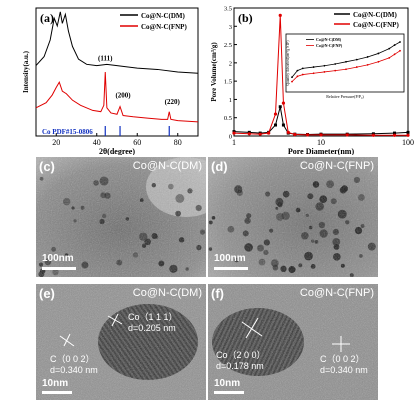  Describe the element at coordinates (105, 58) in the screenshot. I see `peak-label-0: (111)` at that location.